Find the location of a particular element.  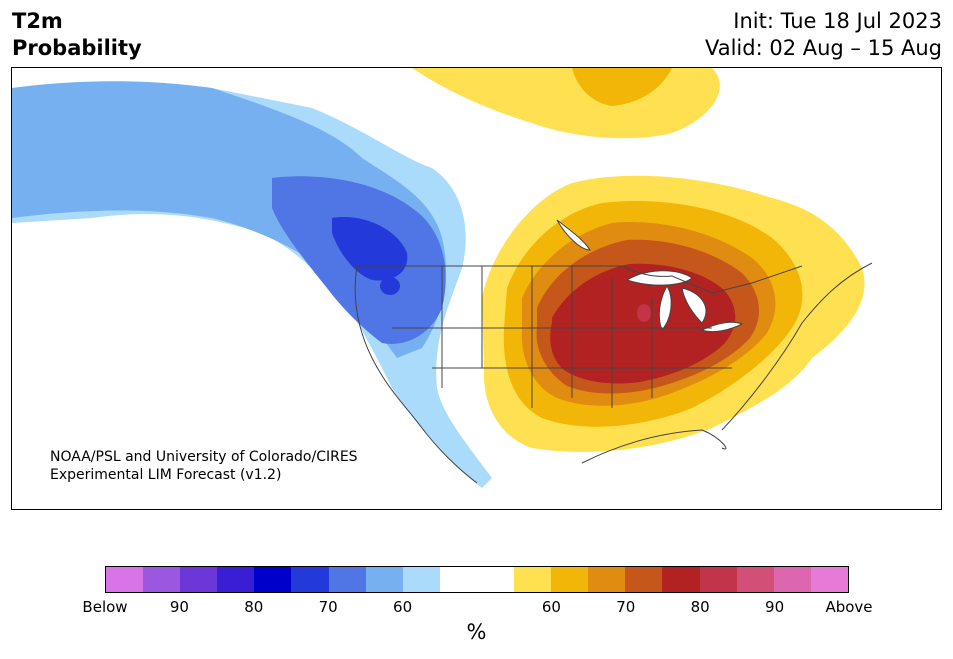

title-line1: T2m is located at coordinates (37, 21).